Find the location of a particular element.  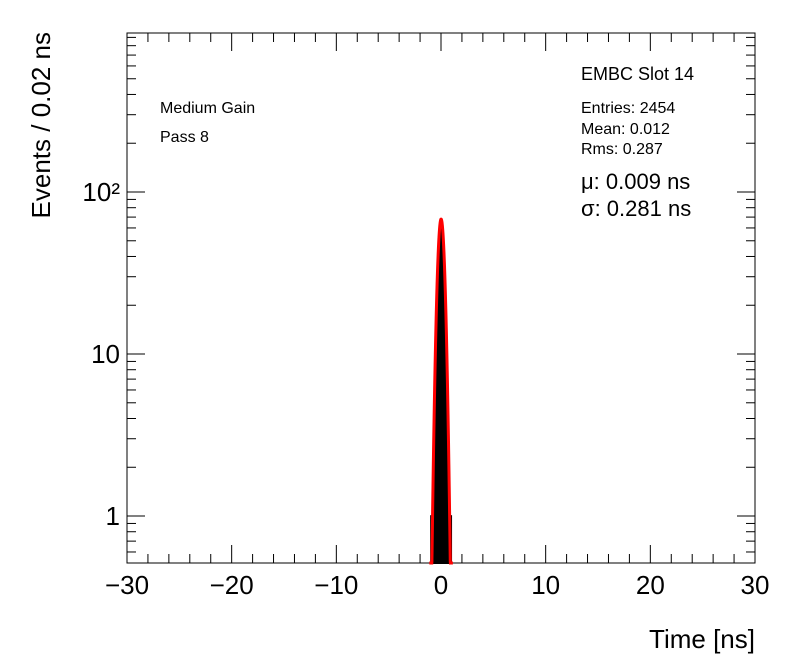

y-axis-label: Events / 0.02 ns is located at coordinates (41, 125).